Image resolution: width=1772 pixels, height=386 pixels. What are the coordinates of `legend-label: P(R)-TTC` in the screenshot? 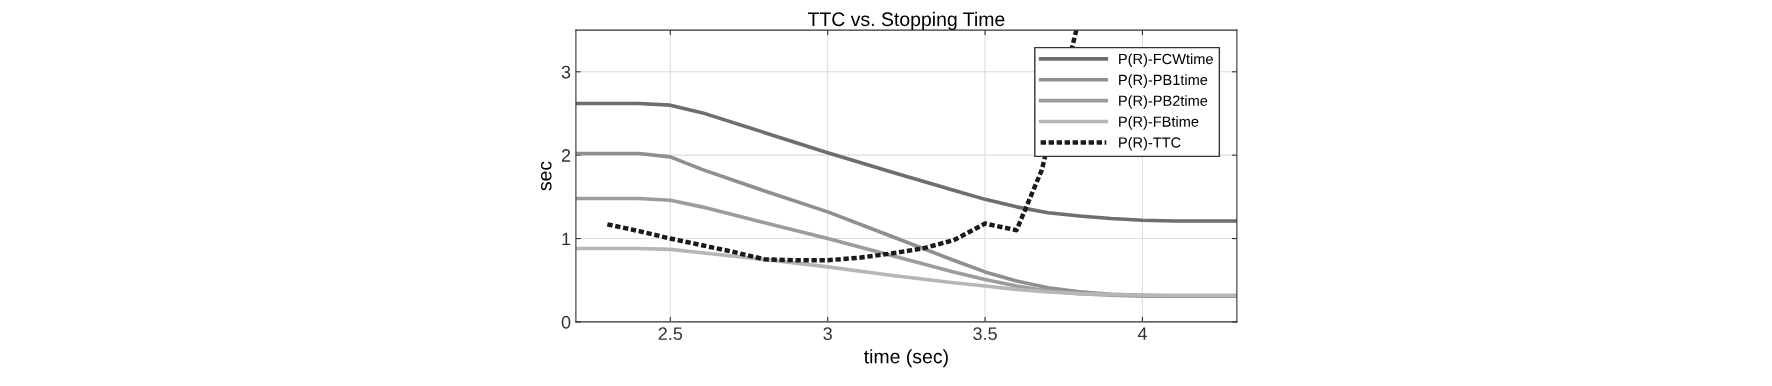 It's located at (1150, 143).